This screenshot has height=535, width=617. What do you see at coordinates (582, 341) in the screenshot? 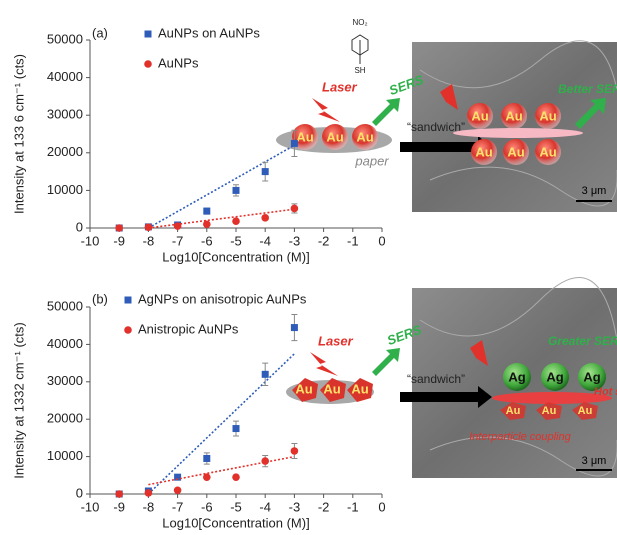
I see `enhanced-label: Greater SERS` at bounding box center [582, 341].